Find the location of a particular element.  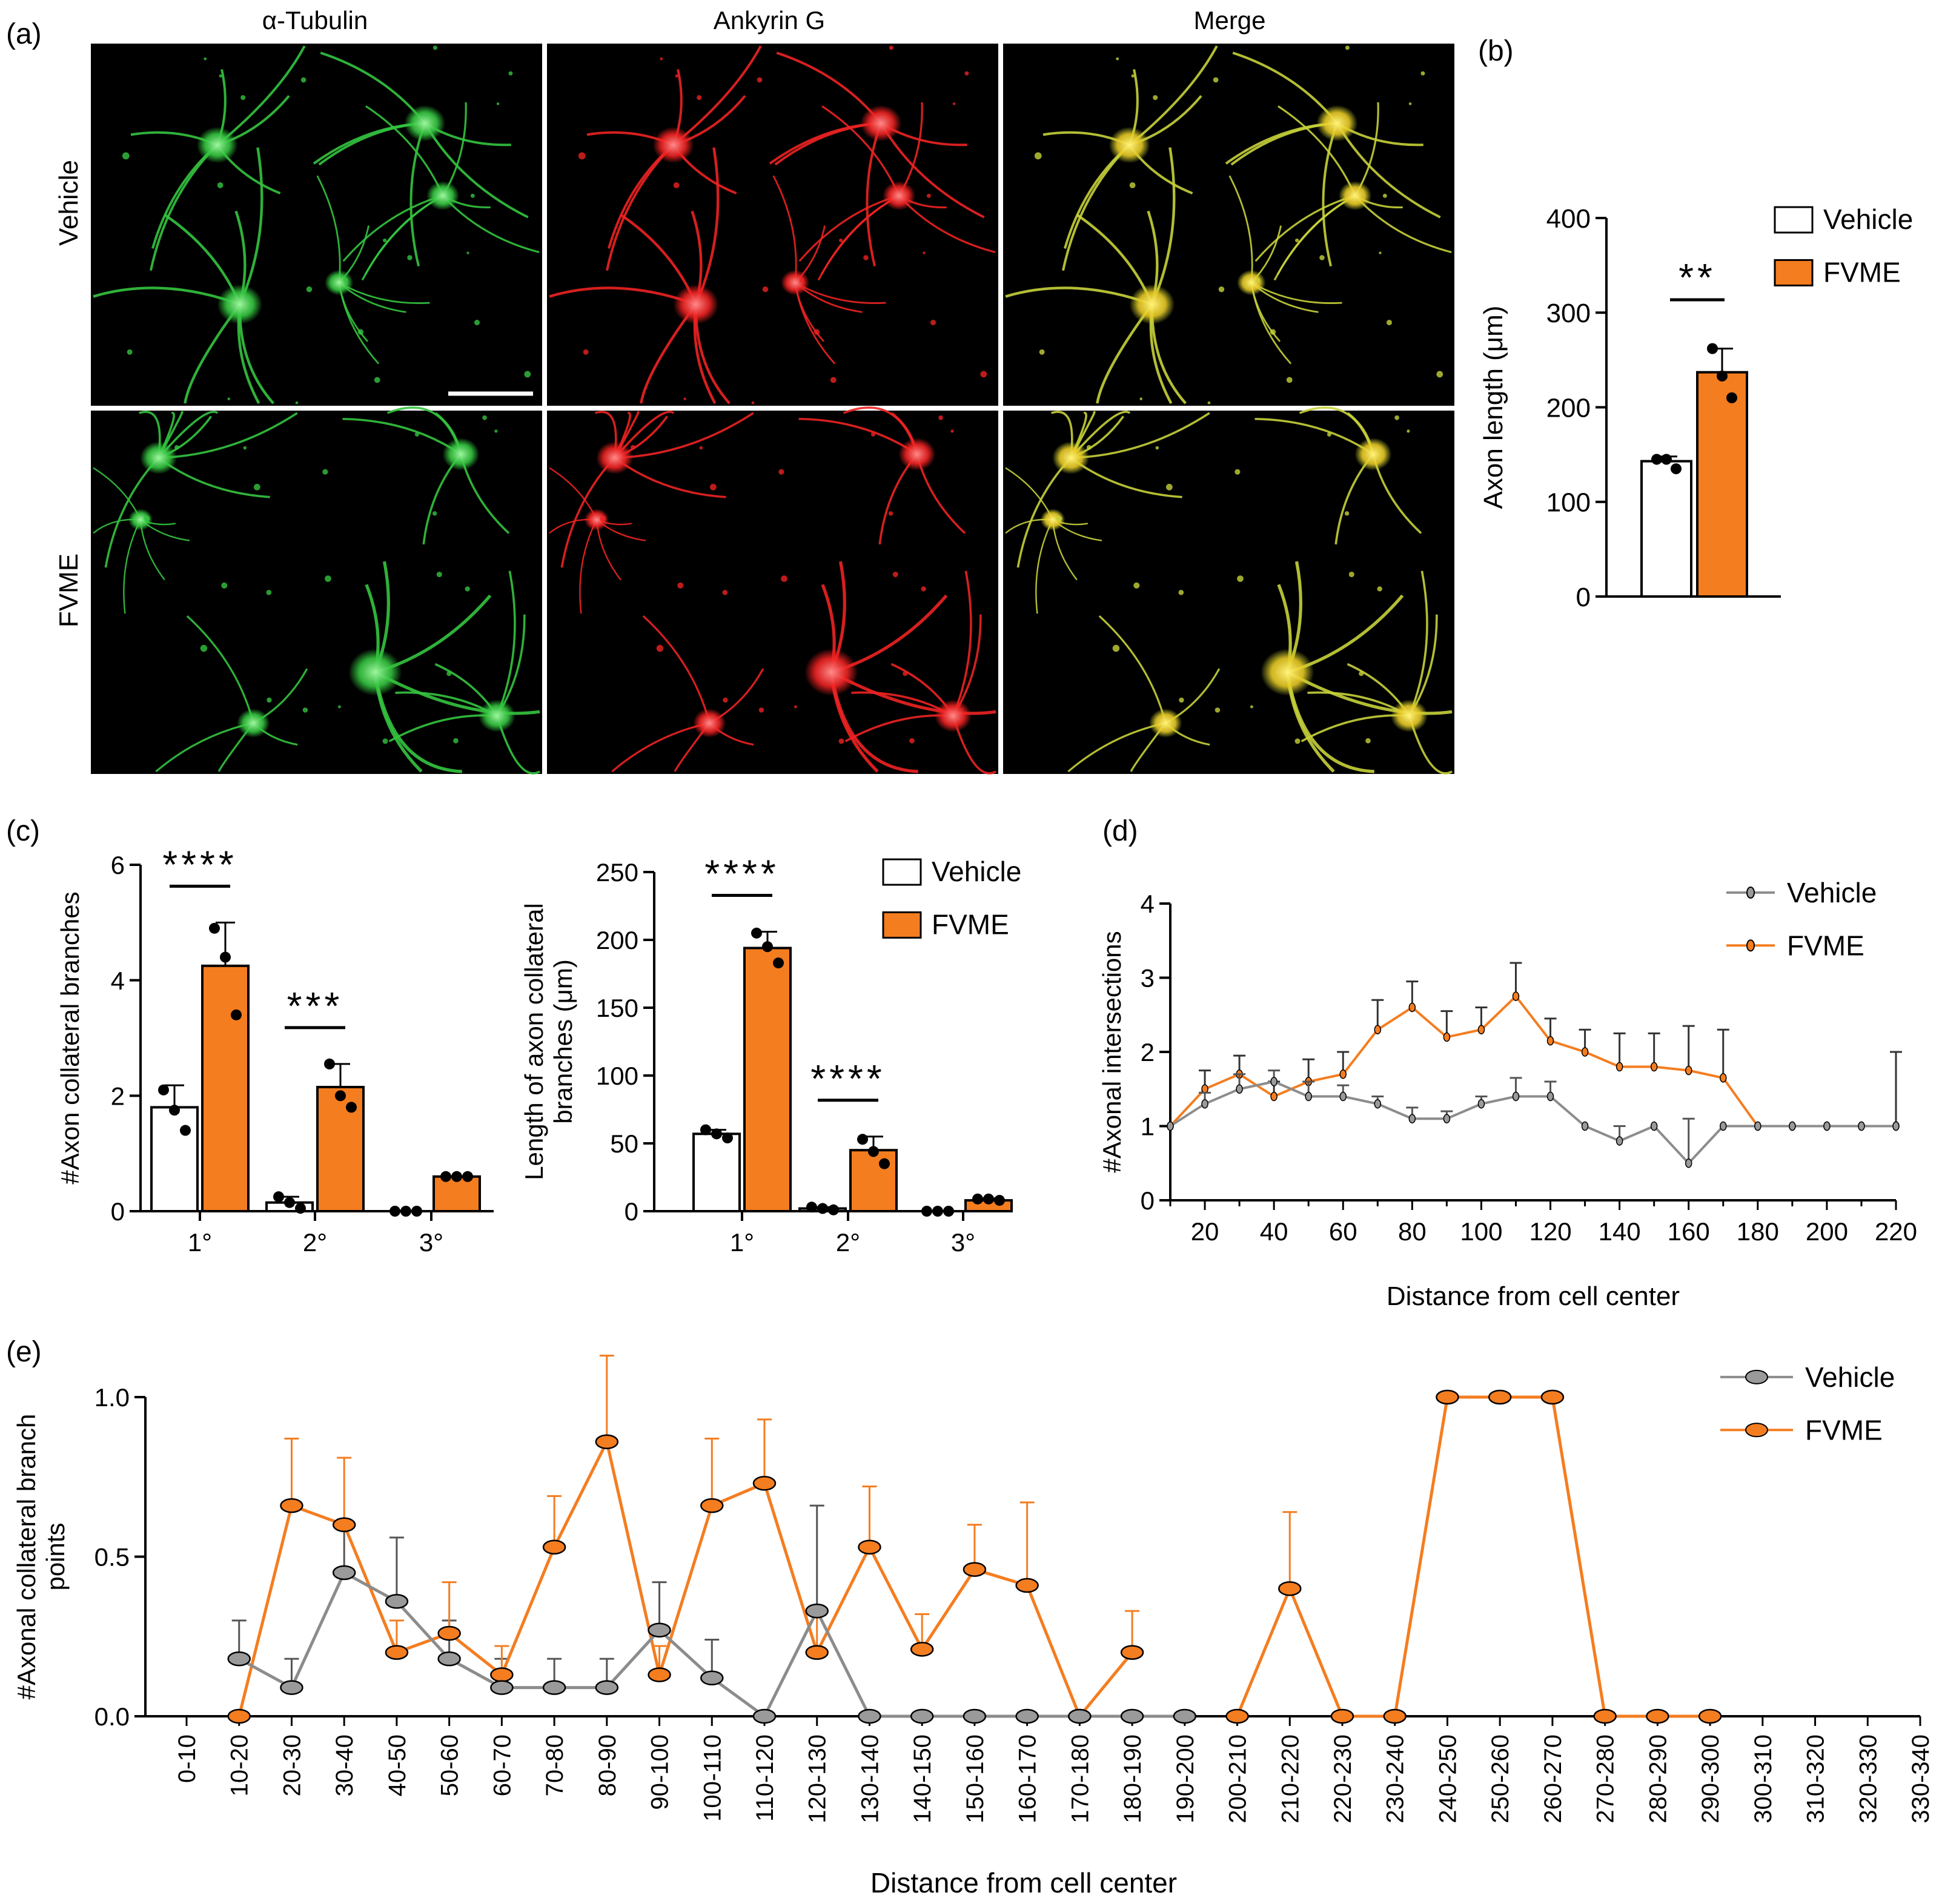

x-tick-label: 120 is located at coordinates (1550, 1231).